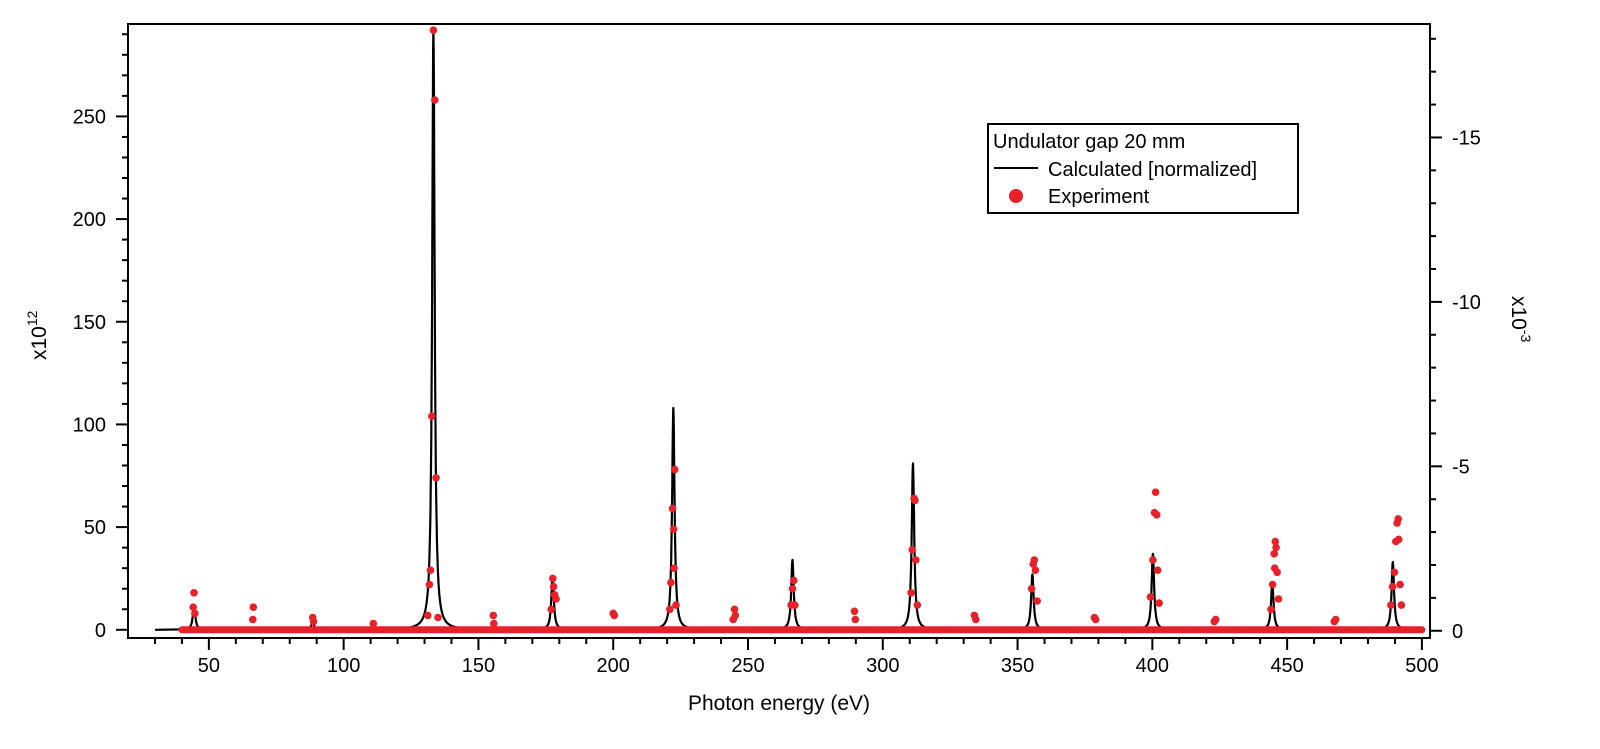 This screenshot has width=1600, height=749. I want to click on right-tick-label: -5, so click(1461, 467).